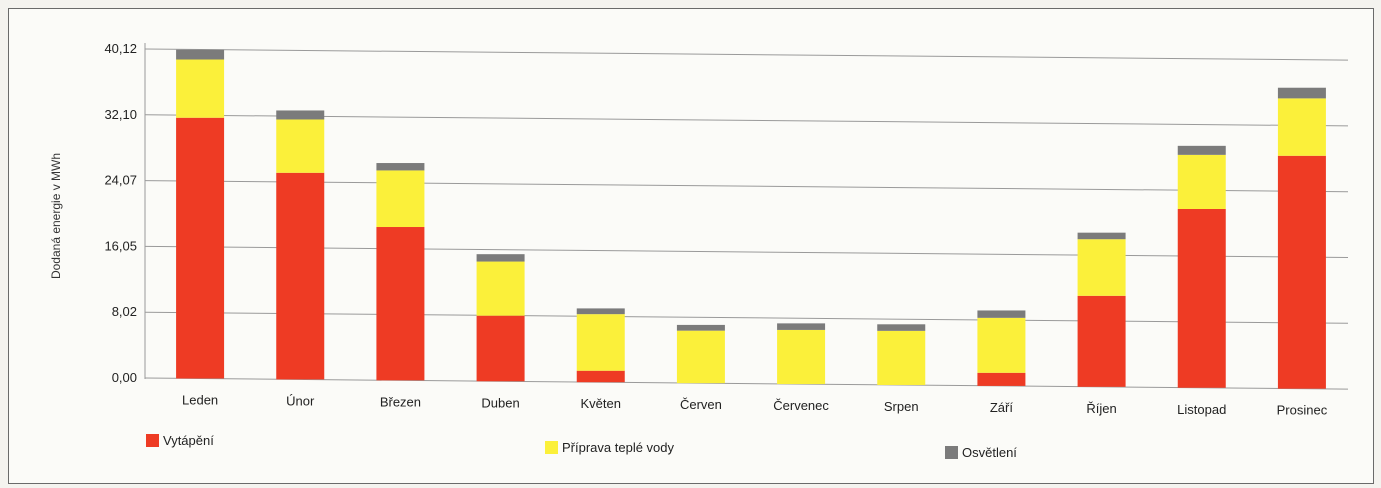 This screenshot has width=1381, height=488. What do you see at coordinates (120, 213) in the screenshot?
I see `y-tick-labels: 0,00 8,02 16,05 24,07 32,10 40,12` at bounding box center [120, 213].